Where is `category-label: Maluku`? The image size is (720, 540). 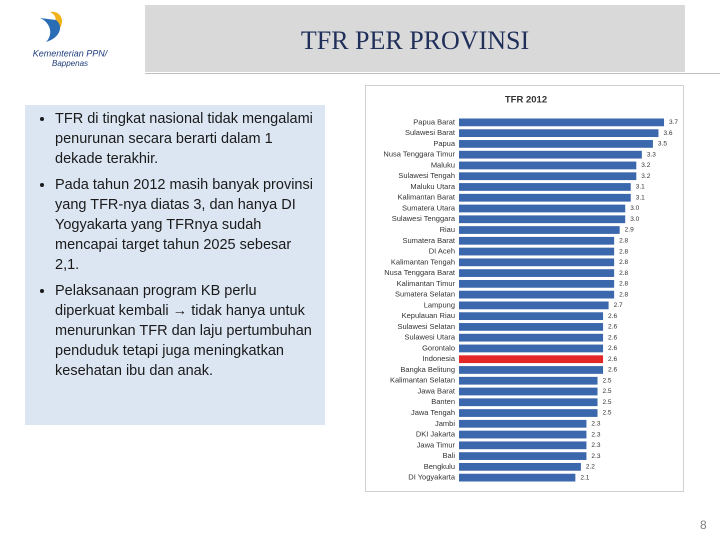 category-label: Maluku is located at coordinates (443, 164).